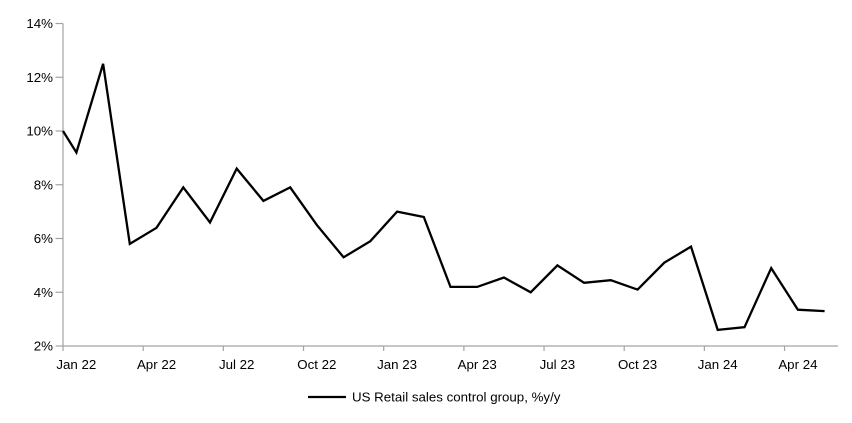 Image resolution: width=852 pixels, height=423 pixels. I want to click on legend-label: US Retail sales control group, %y/y, so click(456, 397).